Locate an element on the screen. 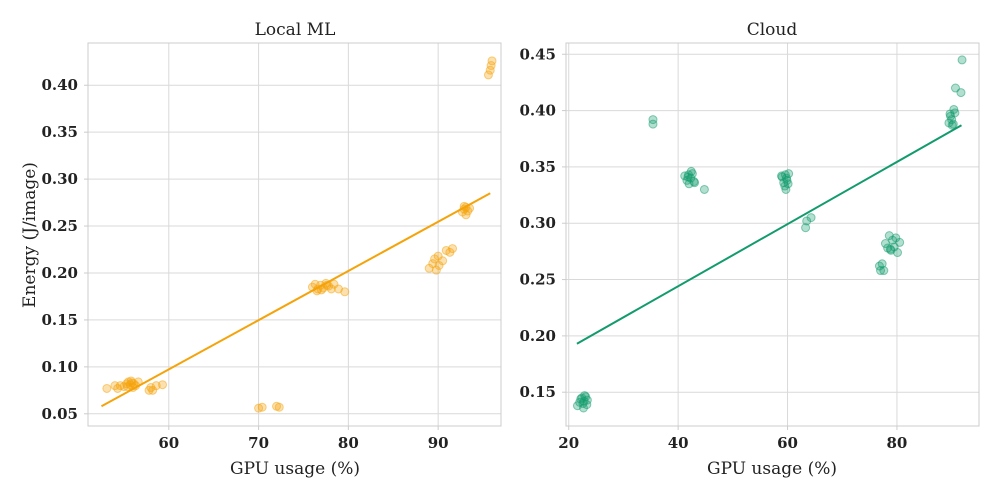 The image size is (1000, 500). x-tick-label: 20 is located at coordinates (568, 443).